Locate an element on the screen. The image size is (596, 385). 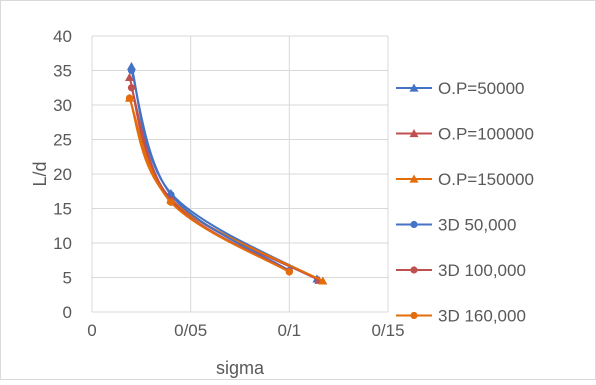
y-tick-label: 15 is located at coordinates (62, 209).